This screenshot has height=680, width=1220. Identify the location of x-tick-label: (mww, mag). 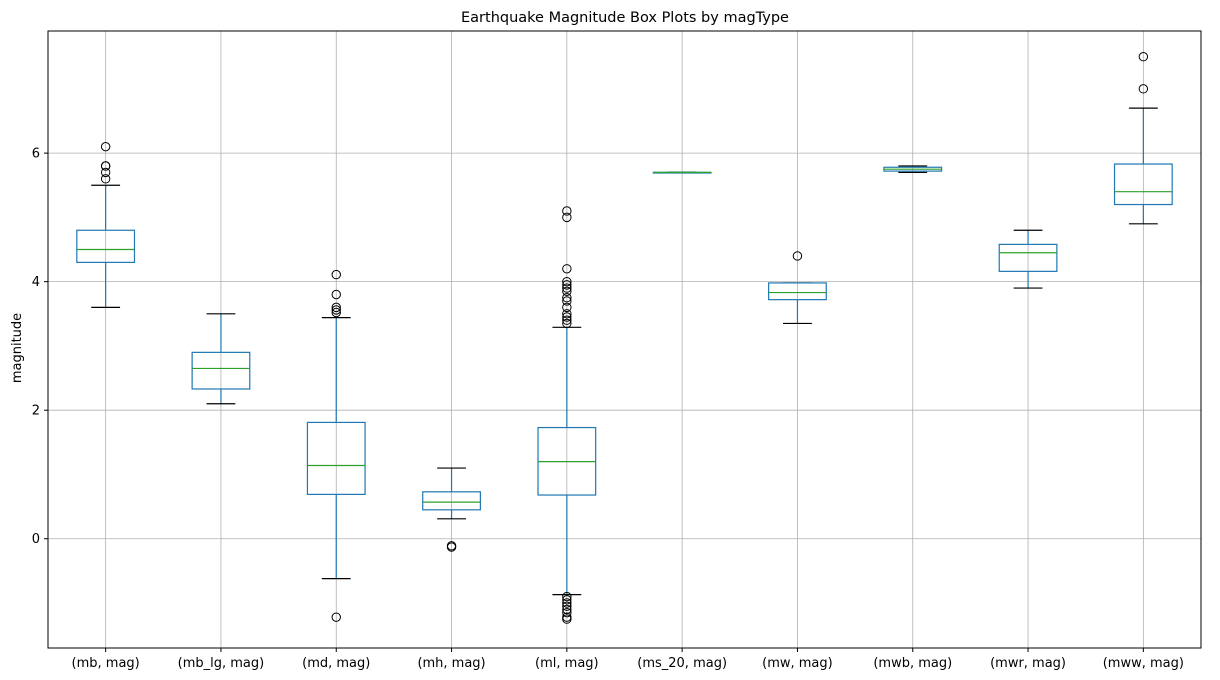
(1143, 663).